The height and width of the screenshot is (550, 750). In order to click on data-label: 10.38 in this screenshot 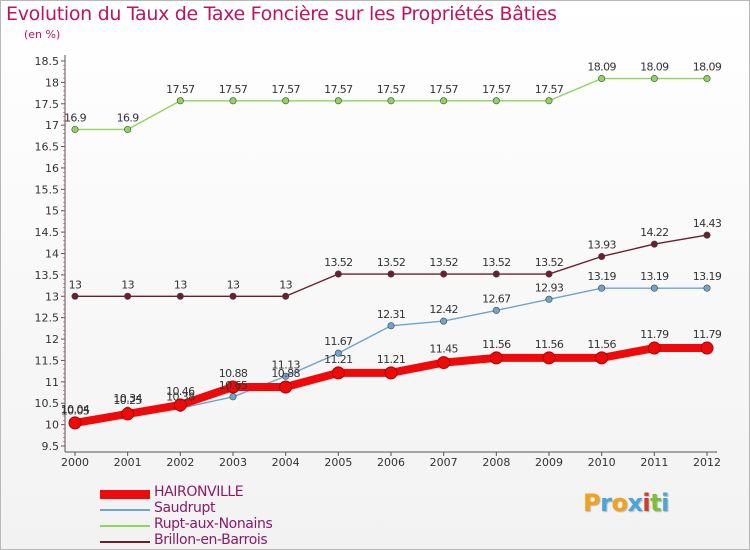, I will do `click(180, 396)`.